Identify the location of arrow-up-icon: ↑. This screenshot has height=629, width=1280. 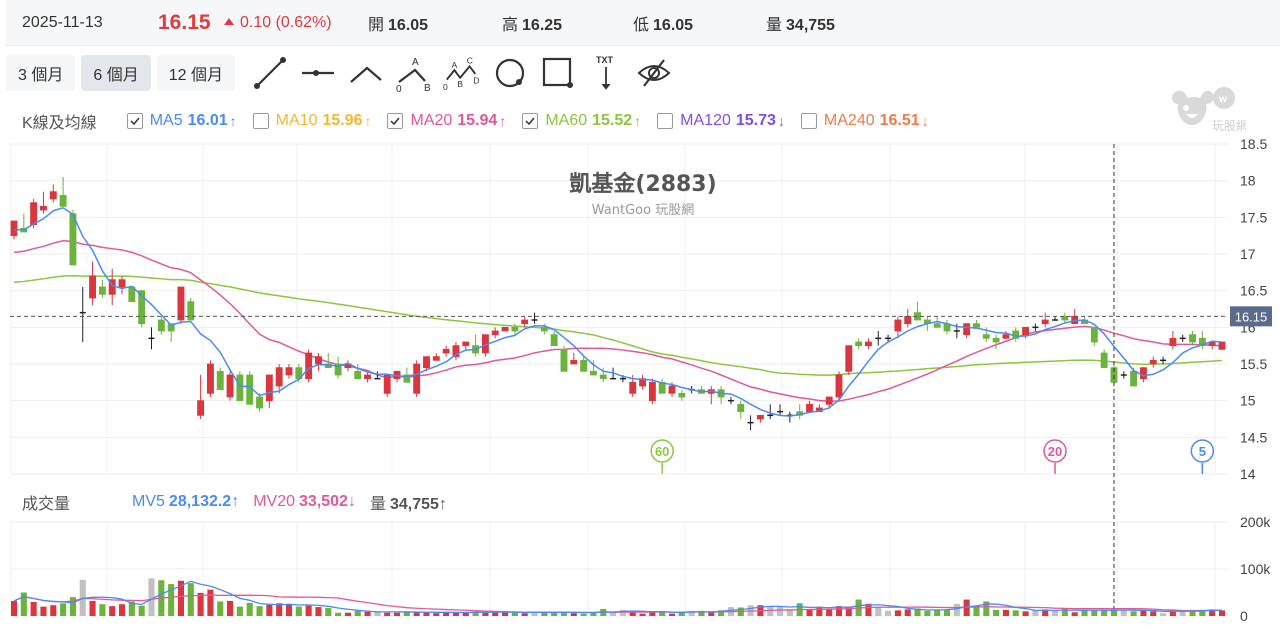
(233, 121).